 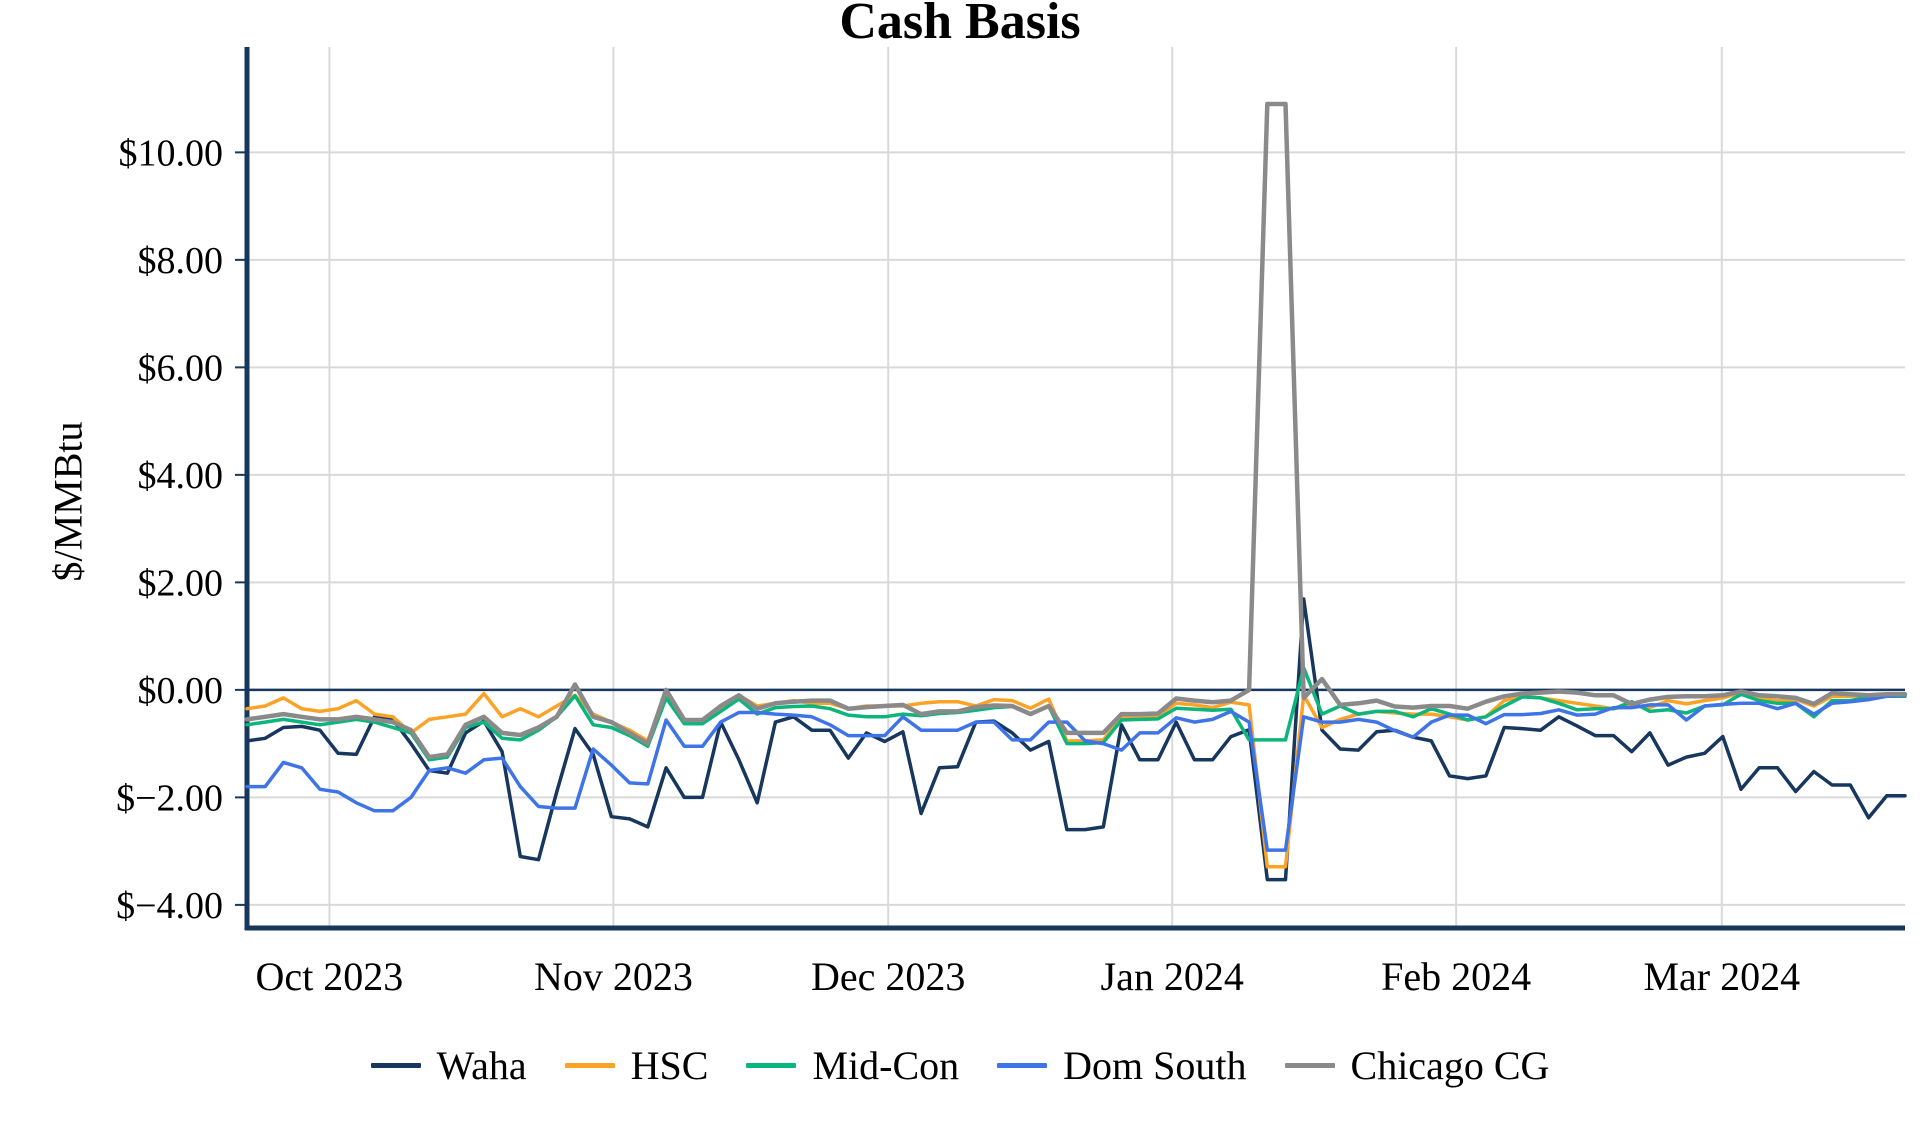 What do you see at coordinates (330, 976) in the screenshot?
I see `x-tick-label: Oct 2023` at bounding box center [330, 976].